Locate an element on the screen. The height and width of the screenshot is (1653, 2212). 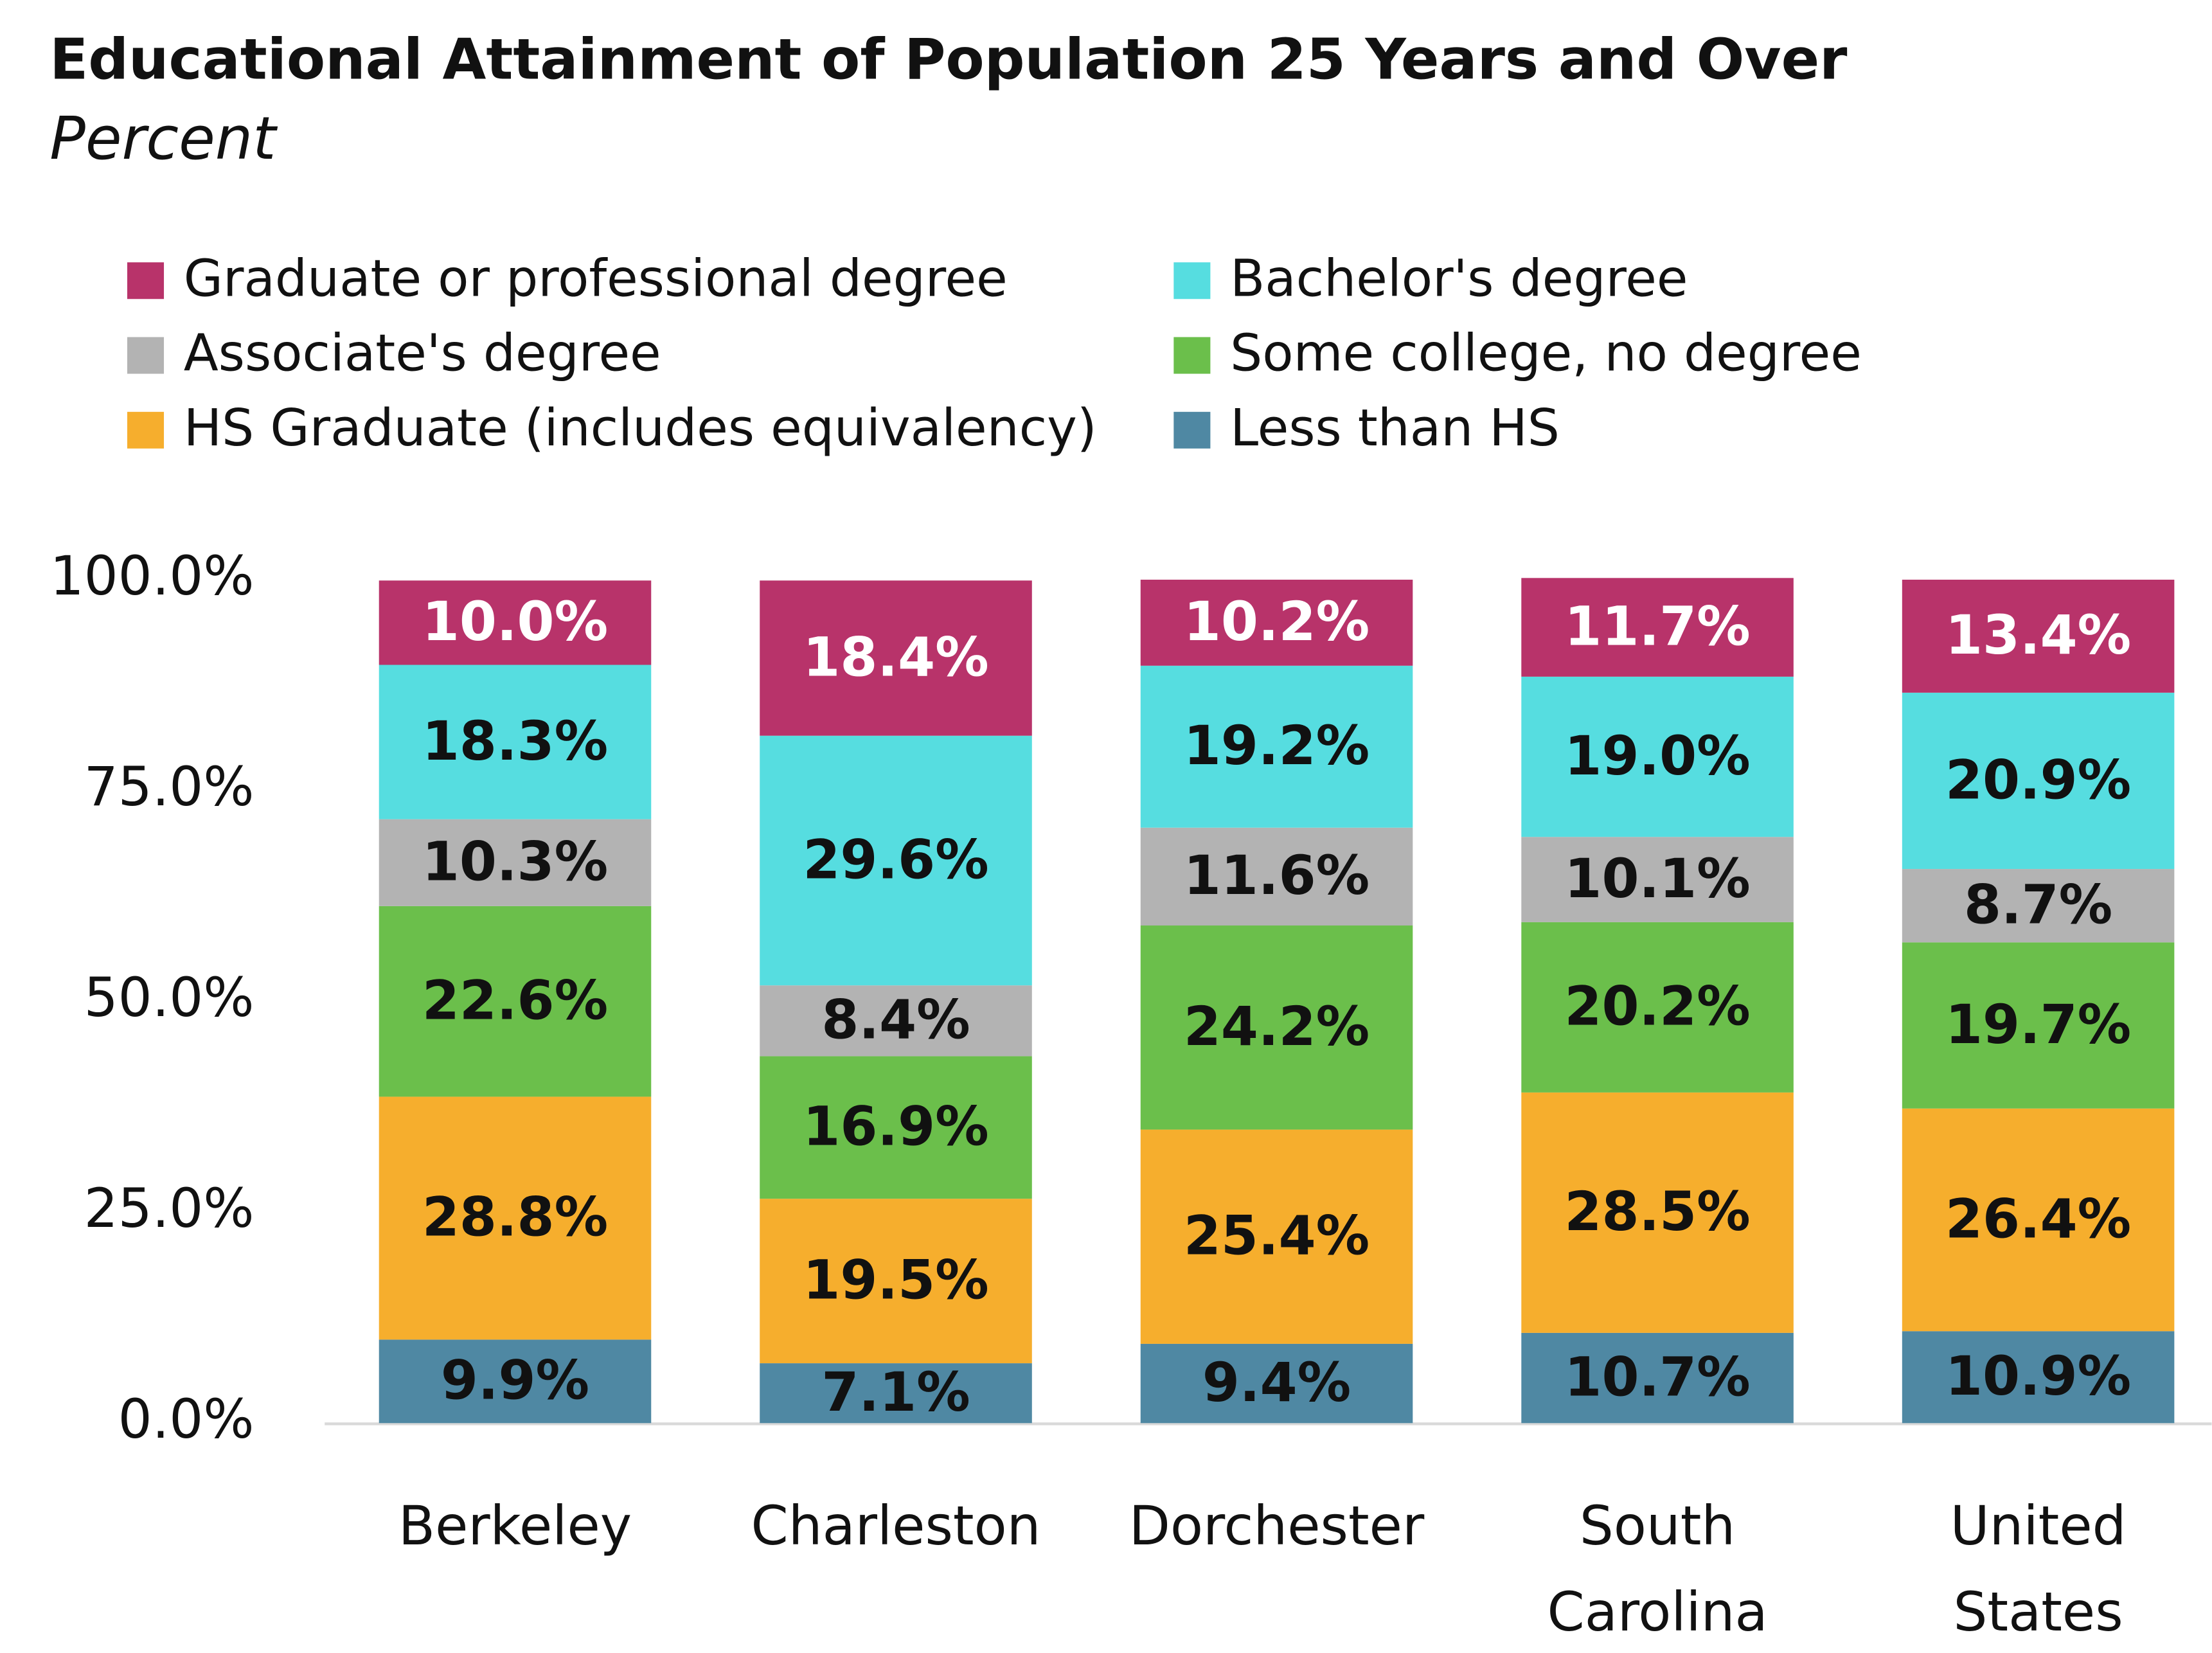
legend-label: Some college, no degree is located at coordinates (1546, 353).